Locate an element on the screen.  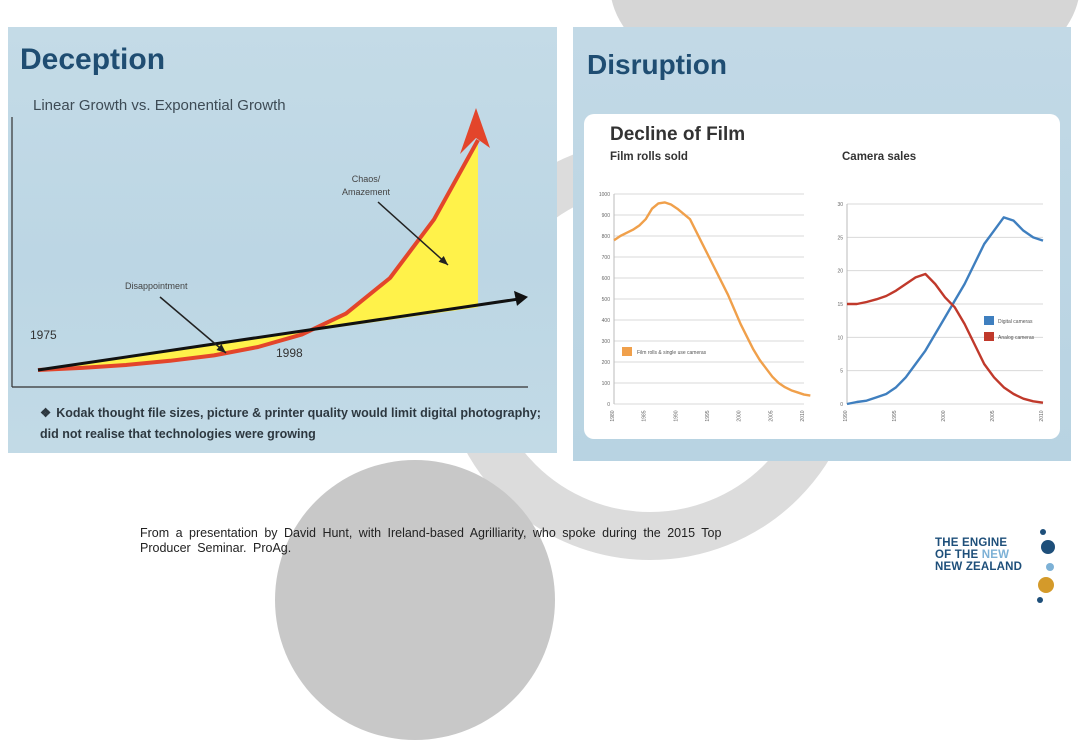
pointer-chaos-head is located at coordinates (443, 260).